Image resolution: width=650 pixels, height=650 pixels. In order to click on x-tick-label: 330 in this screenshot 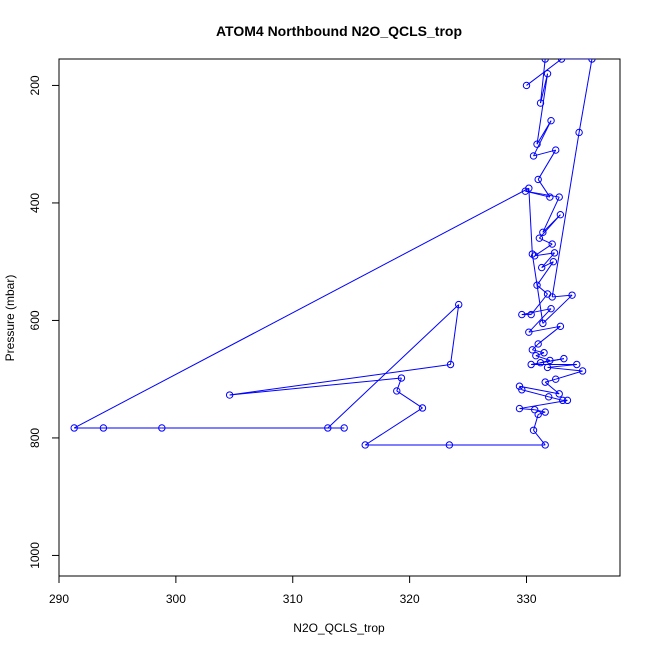, I will do `click(526, 599)`.